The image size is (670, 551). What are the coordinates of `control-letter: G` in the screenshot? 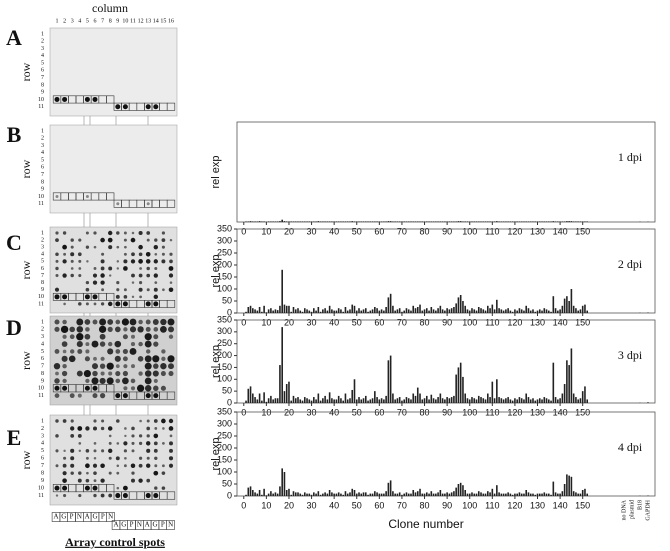 It's located at (123, 525).